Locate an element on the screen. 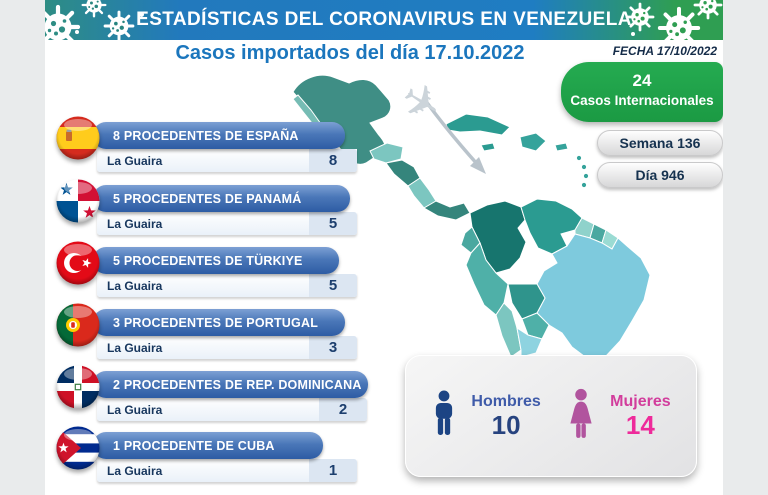 The width and height of the screenshot is (768, 495). entry-count: 3 is located at coordinates (333, 347).